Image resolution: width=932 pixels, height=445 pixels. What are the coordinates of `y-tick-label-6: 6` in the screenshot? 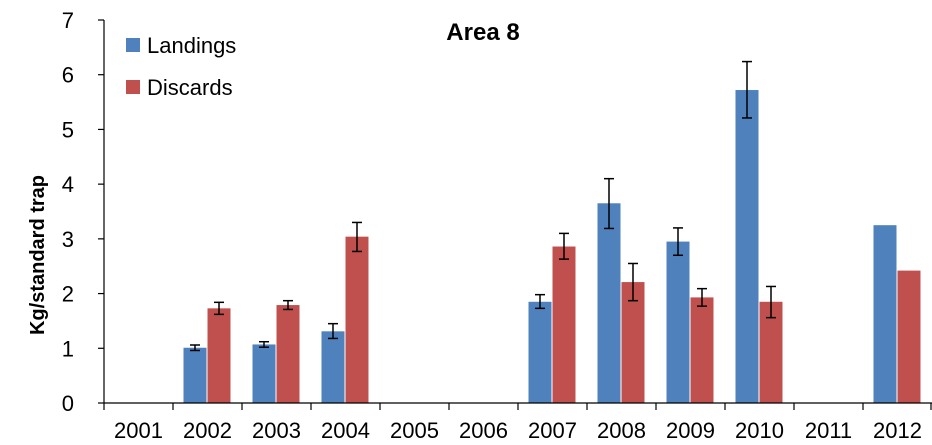 It's located at (68, 75).